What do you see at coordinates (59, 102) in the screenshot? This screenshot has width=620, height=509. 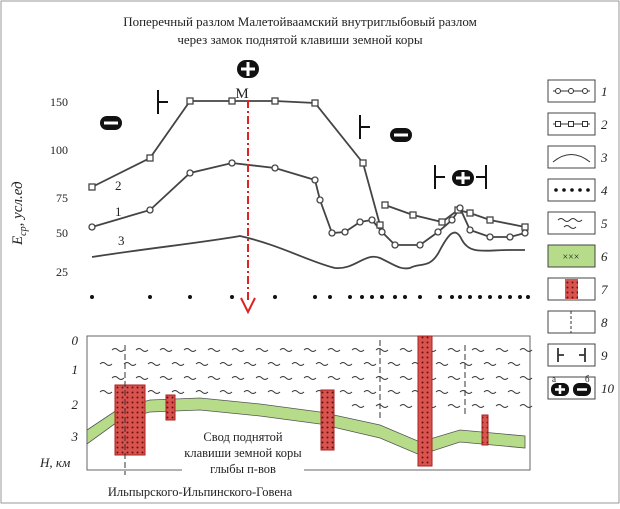 I see `tick-label: 150` at bounding box center [59, 102].